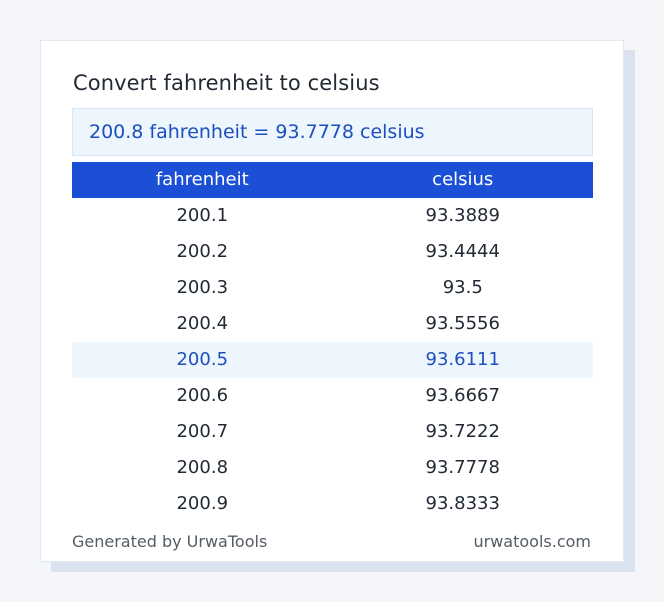 The height and width of the screenshot is (602, 664). Describe the element at coordinates (463, 179) in the screenshot. I see `header-celsius: celsius` at that location.